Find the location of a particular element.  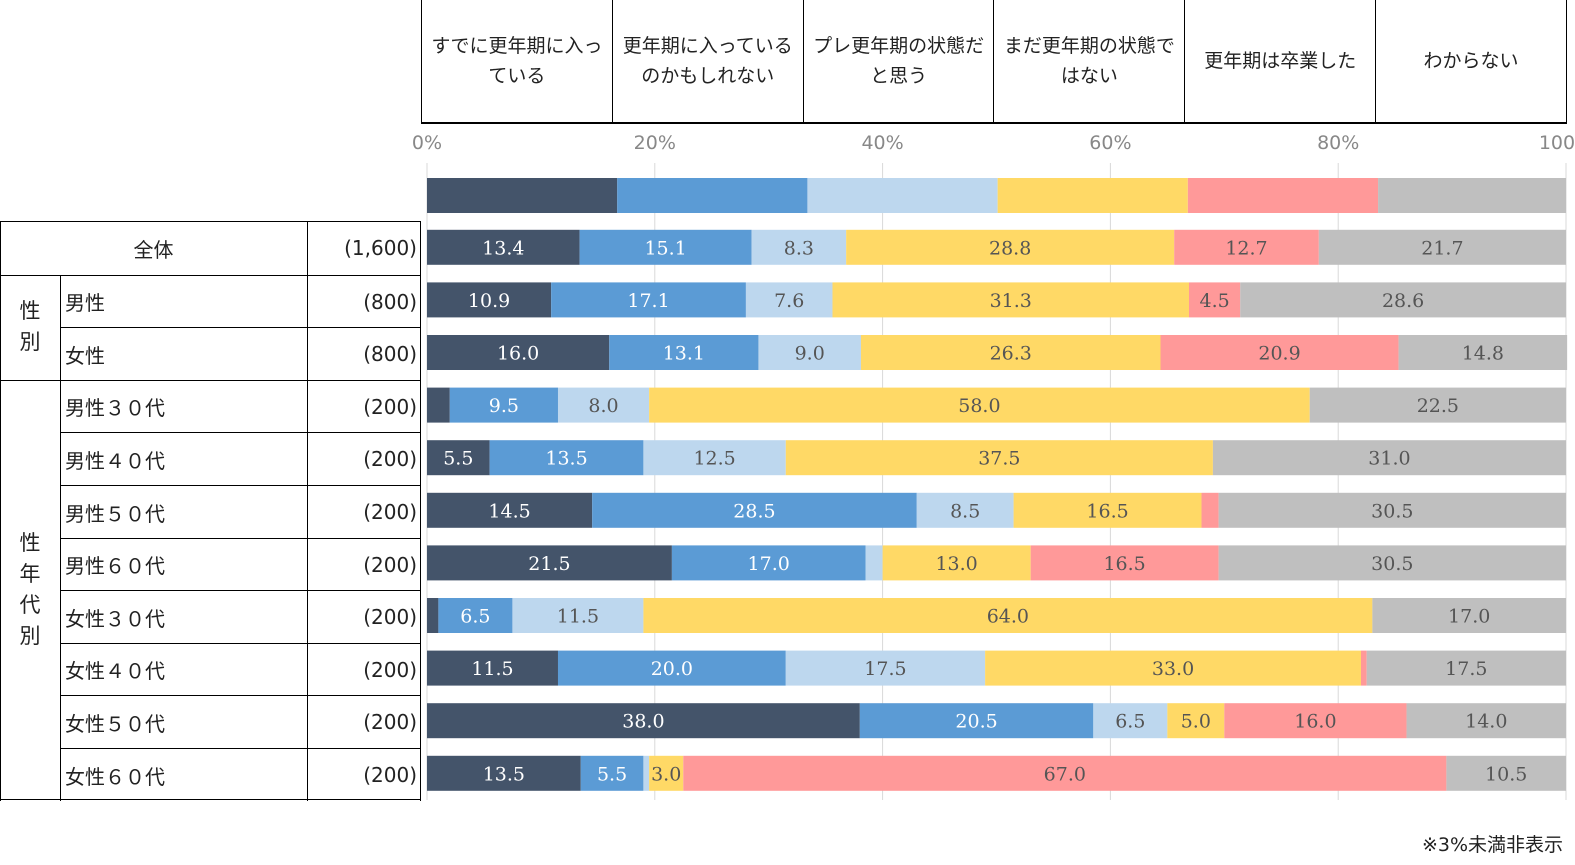

data-label: 13.4 is located at coordinates (503, 248).